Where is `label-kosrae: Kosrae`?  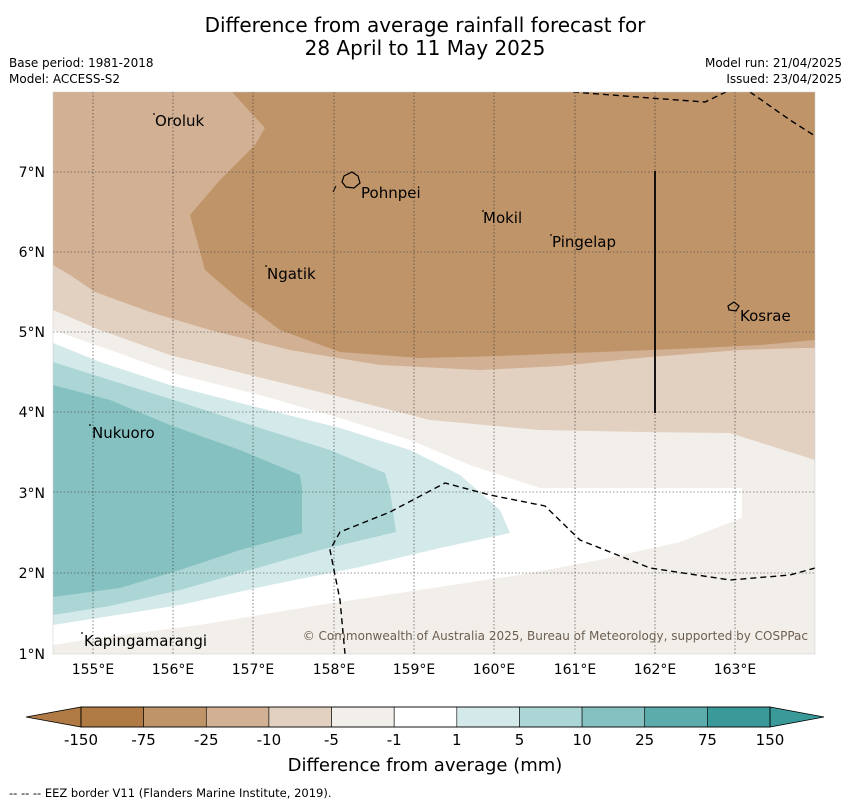 label-kosrae: Kosrae is located at coordinates (765, 316).